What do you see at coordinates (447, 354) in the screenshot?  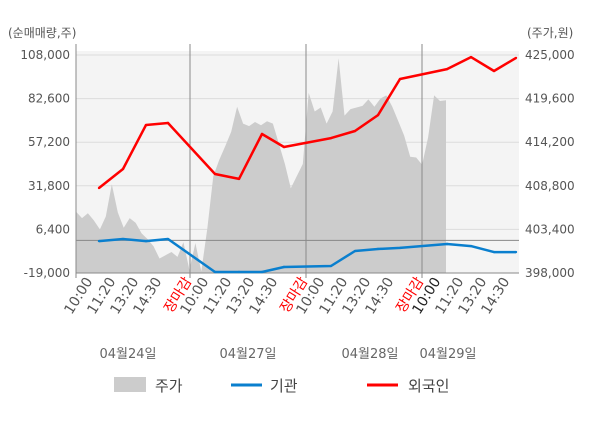 I see `date-label: 04월29일` at bounding box center [447, 354].